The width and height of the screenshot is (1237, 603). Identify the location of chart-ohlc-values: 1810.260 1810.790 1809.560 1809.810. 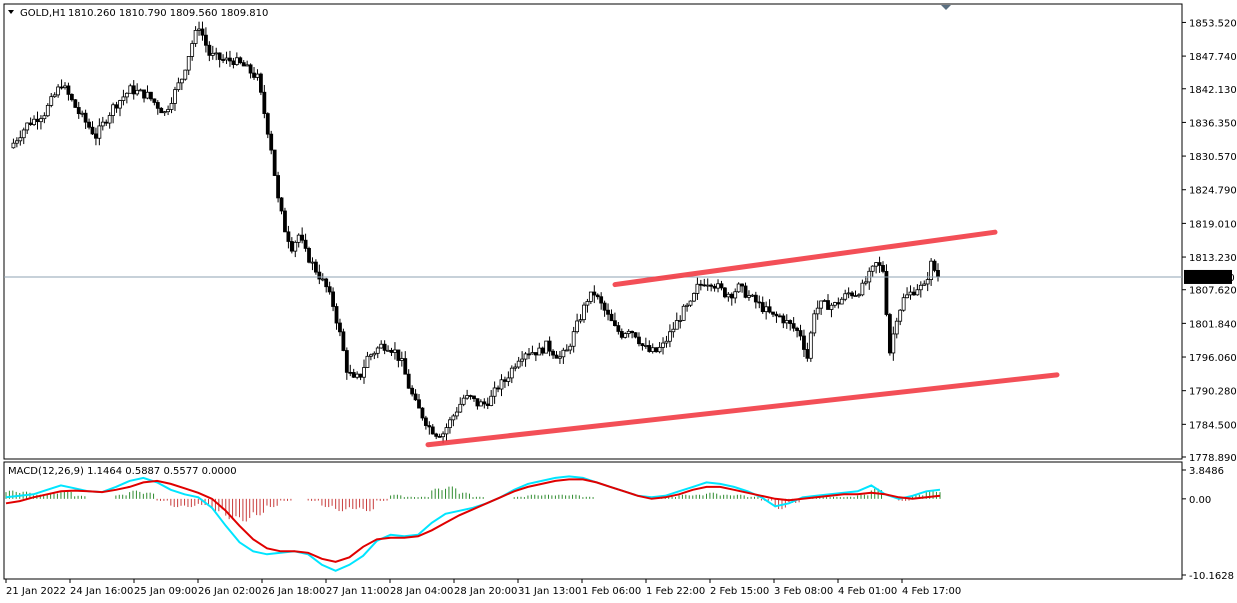
(168, 13).